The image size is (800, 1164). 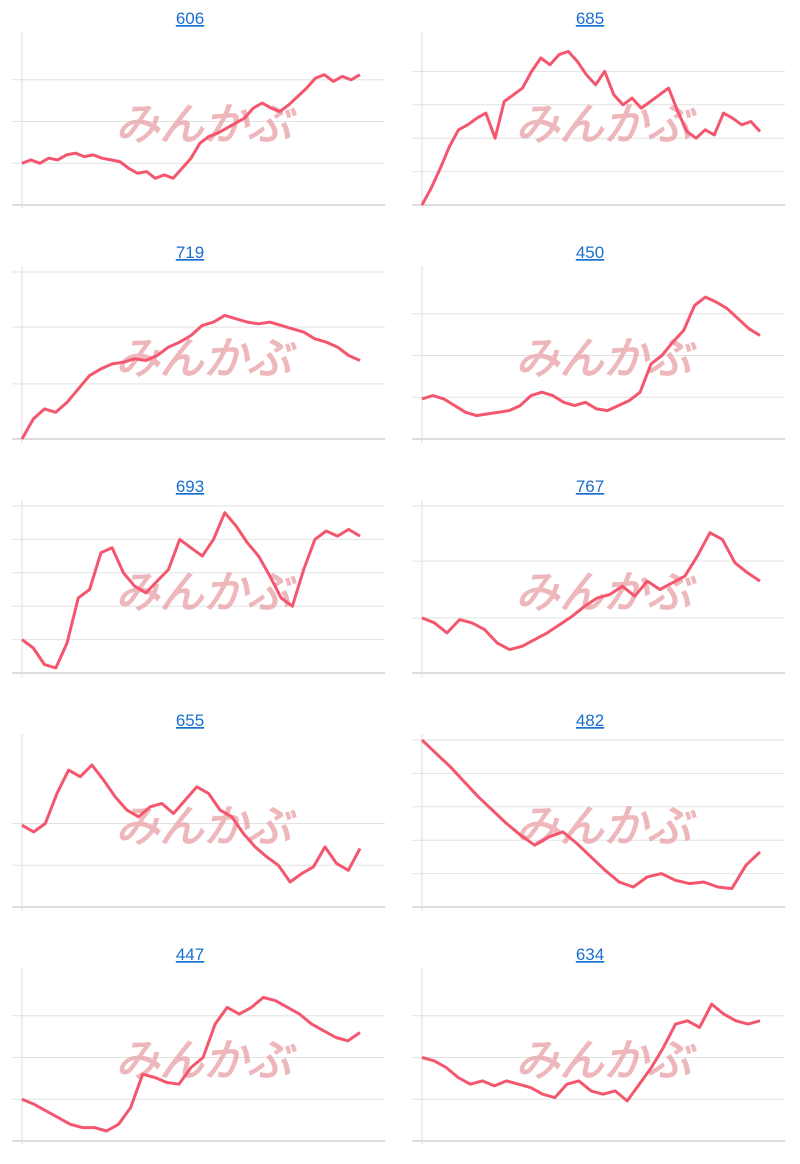 I want to click on chart-title: 482, so click(x=590, y=720).